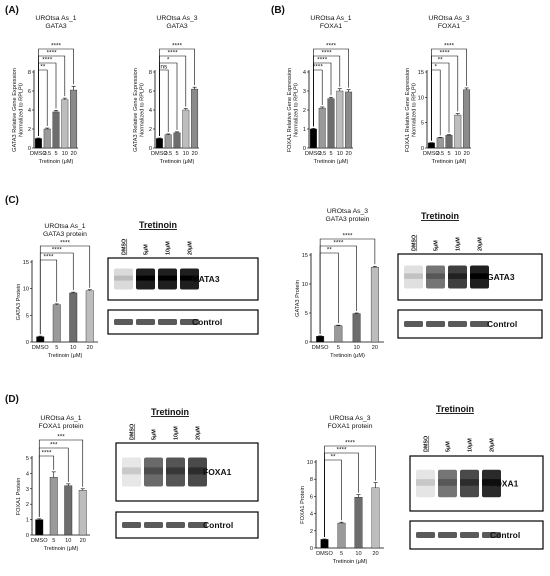  I want to click on band-label: FOXA1, so click(217, 472).